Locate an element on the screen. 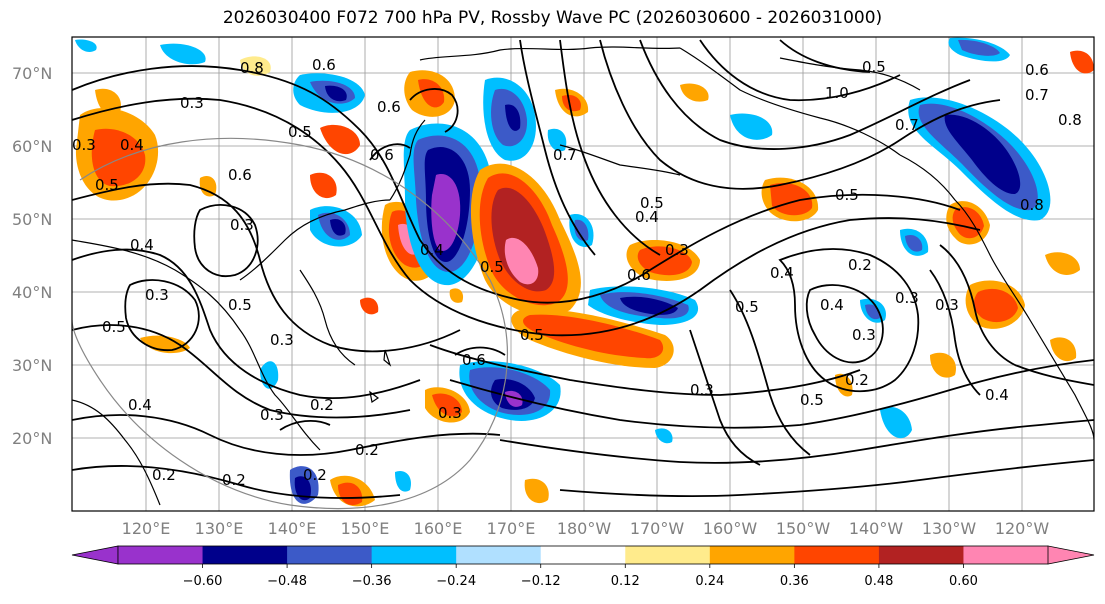 This screenshot has height=604, width=1105. lat-label: 70°N is located at coordinates (32, 73).